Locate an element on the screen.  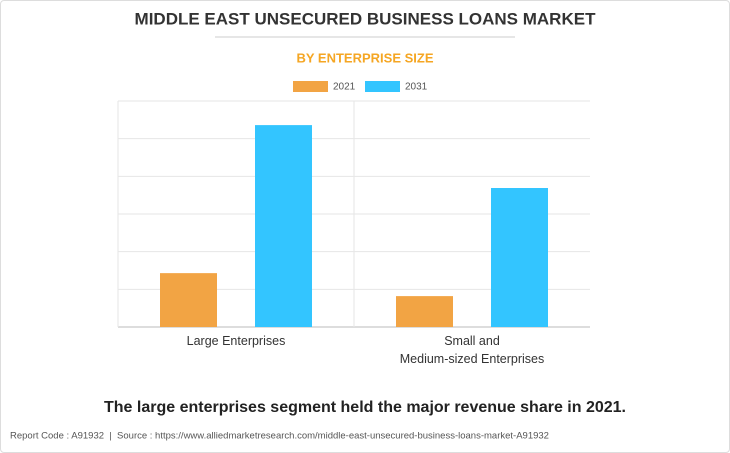
x-tick-label: Small and Medium-sized Enterprises is located at coordinates (472, 350).